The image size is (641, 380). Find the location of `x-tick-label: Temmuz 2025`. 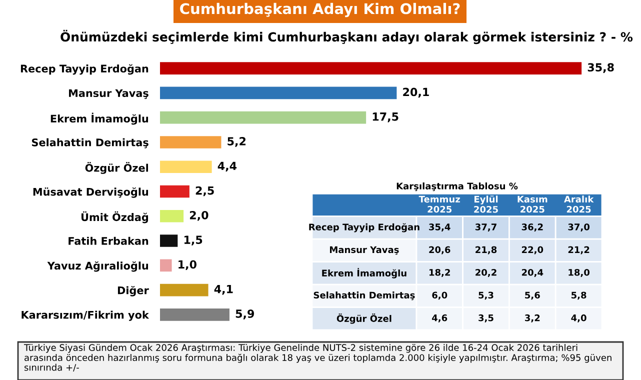

x-tick-label: Temmuz 2025 is located at coordinates (439, 204).